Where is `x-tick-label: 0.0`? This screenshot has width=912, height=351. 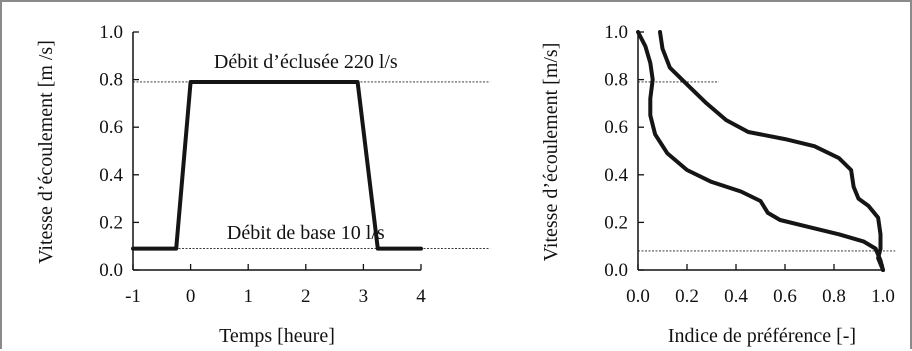
x-tick-label: 0.0 is located at coordinates (638, 296).